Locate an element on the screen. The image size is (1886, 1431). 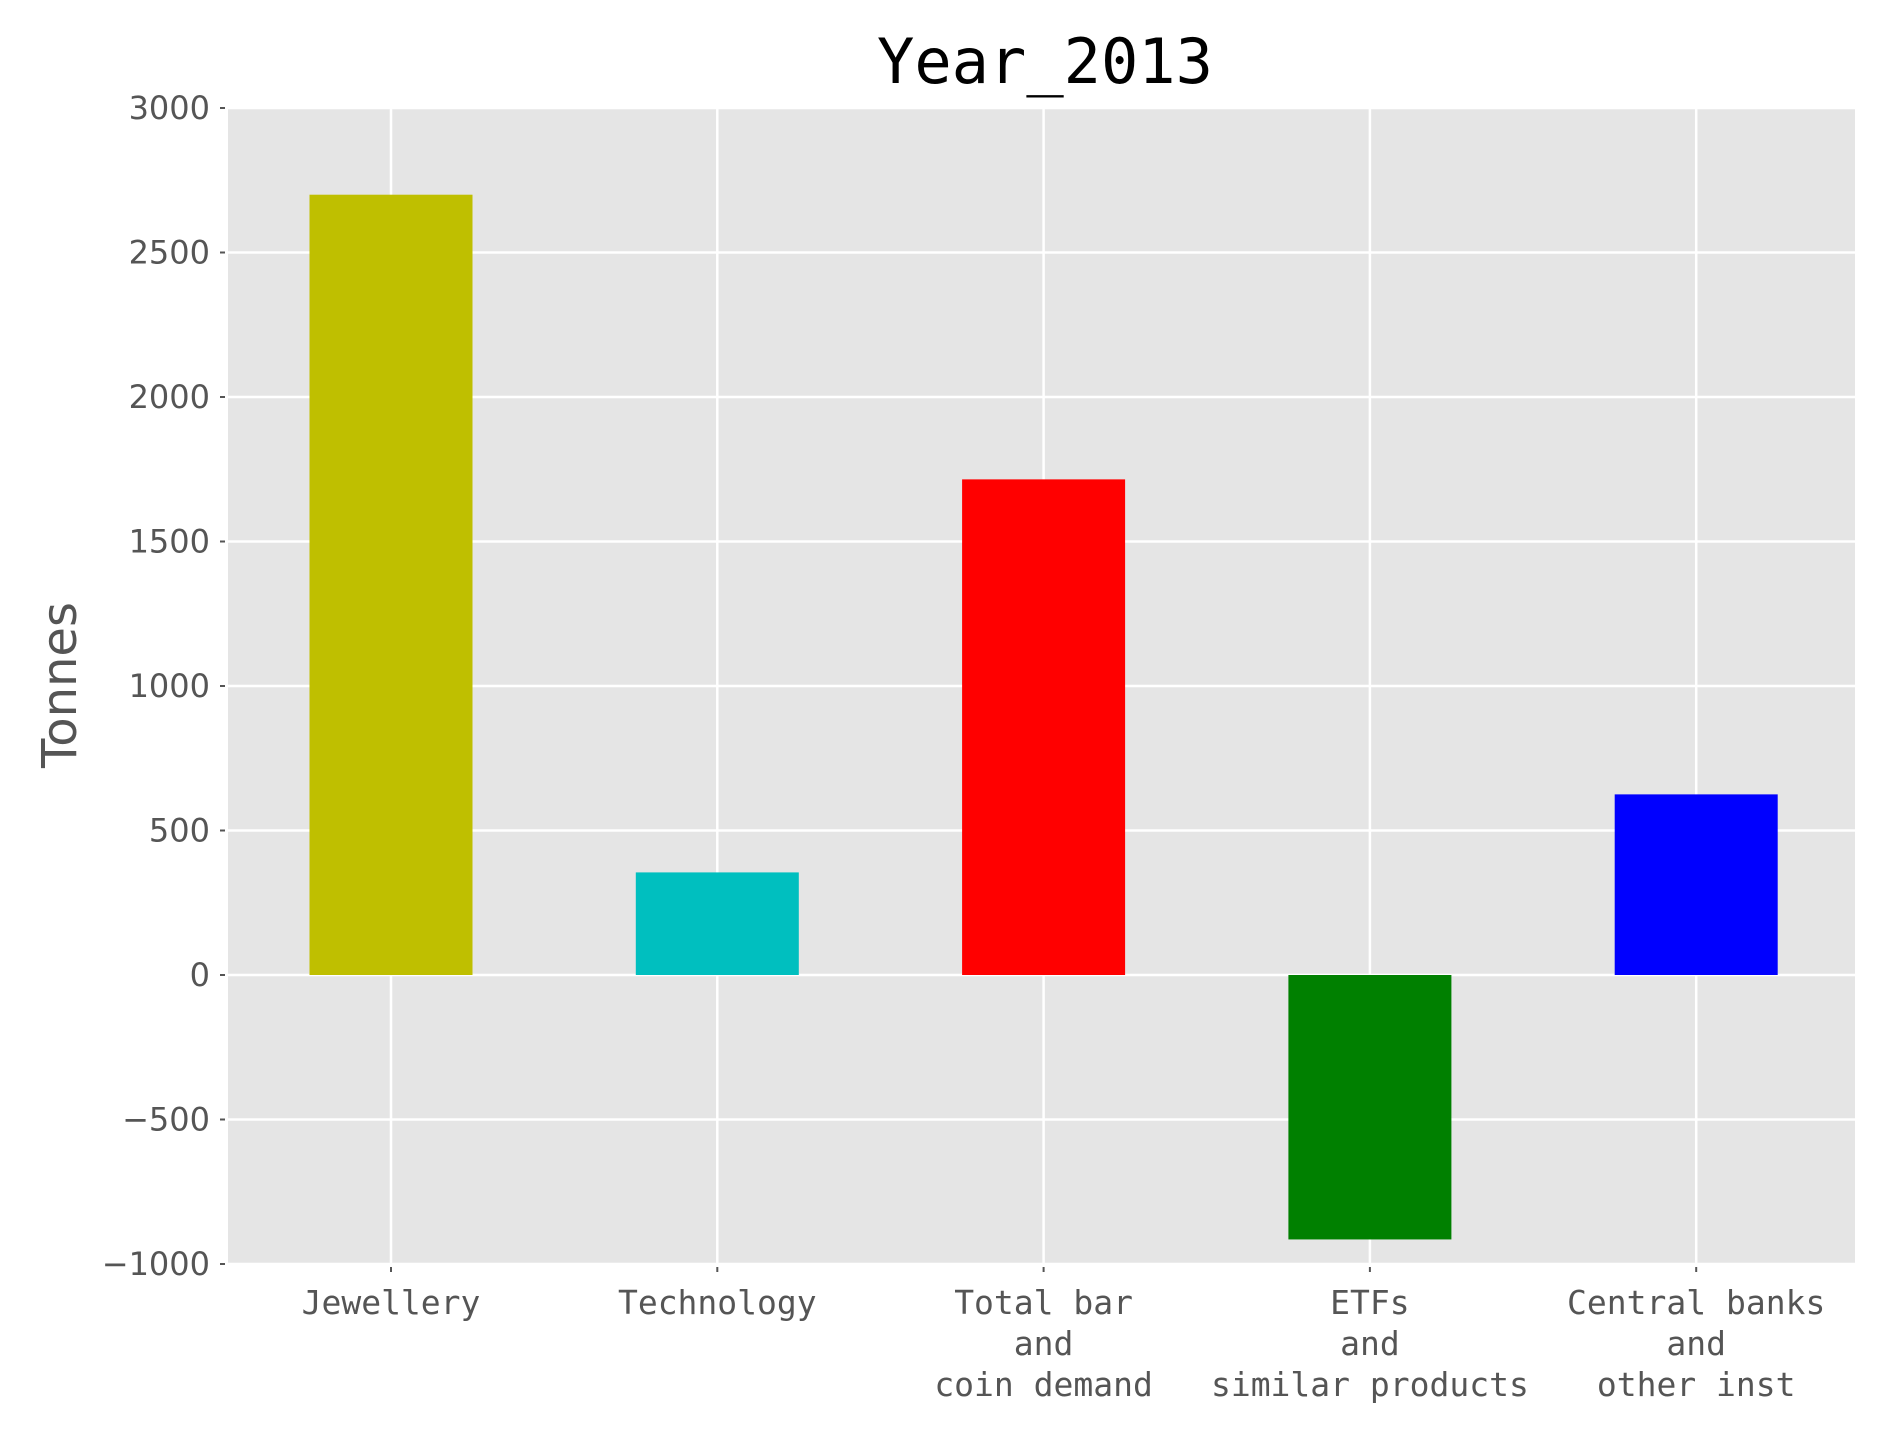
x-tick-label-1: Technology is located at coordinates (717, 1302).